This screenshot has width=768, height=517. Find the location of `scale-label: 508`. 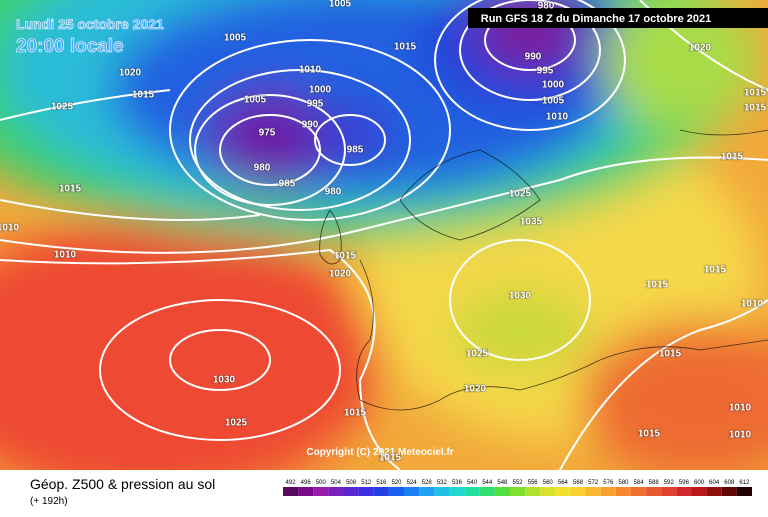

scale-label: 508 is located at coordinates (351, 483).